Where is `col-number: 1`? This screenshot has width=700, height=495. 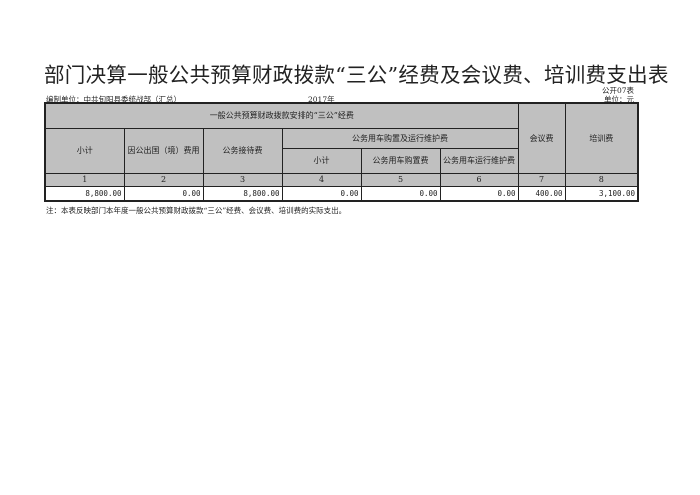 col-number: 1 is located at coordinates (84, 179).